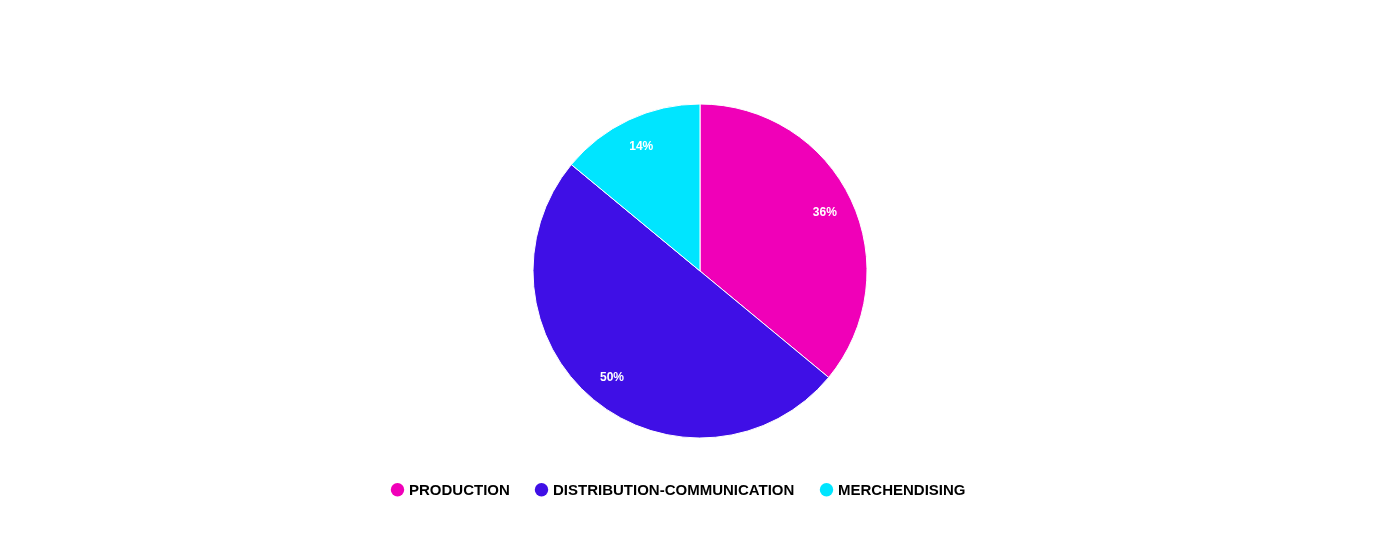 This screenshot has height=542, width=1400. What do you see at coordinates (674, 489) in the screenshot?
I see `legend-label: DISTRIBUTION-COMMUNICATION` at bounding box center [674, 489].